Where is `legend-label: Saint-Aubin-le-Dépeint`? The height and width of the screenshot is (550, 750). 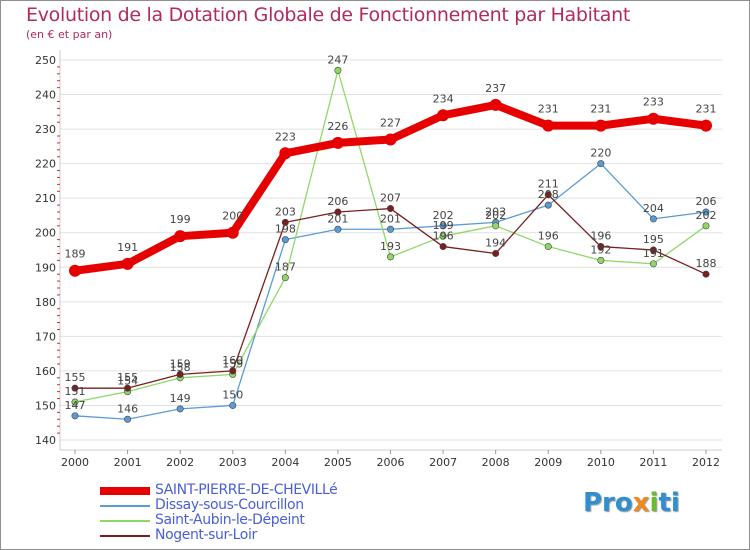 legend-label: Saint-Aubin-le-Dépeint is located at coordinates (230, 520).